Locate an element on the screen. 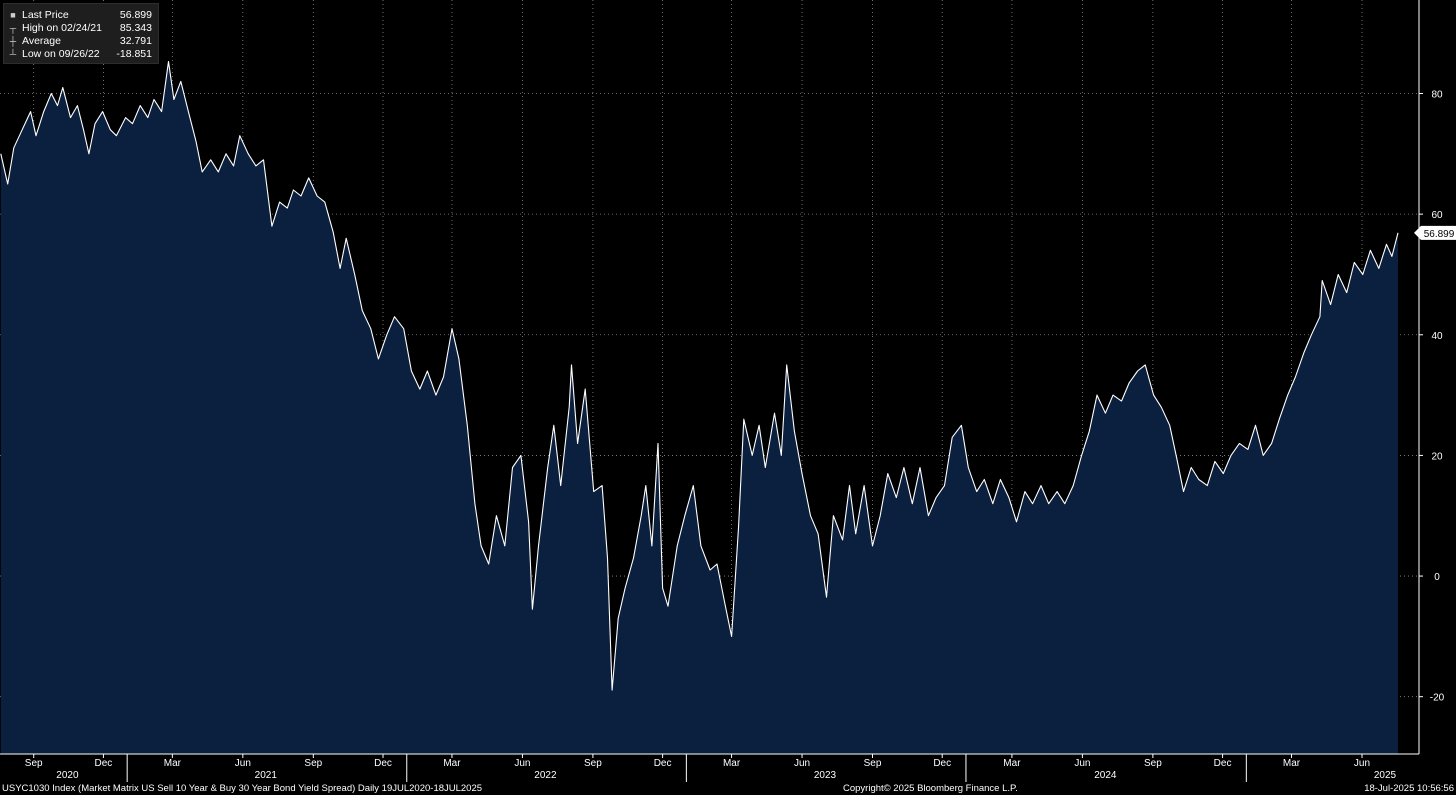 The image size is (1456, 795). y-tick-label: 80 is located at coordinates (1437, 94).